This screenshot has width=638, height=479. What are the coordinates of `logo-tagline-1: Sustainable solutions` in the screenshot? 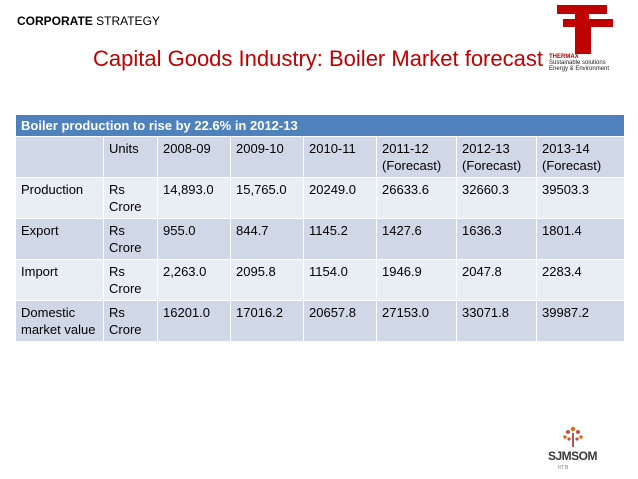 It's located at (577, 63).